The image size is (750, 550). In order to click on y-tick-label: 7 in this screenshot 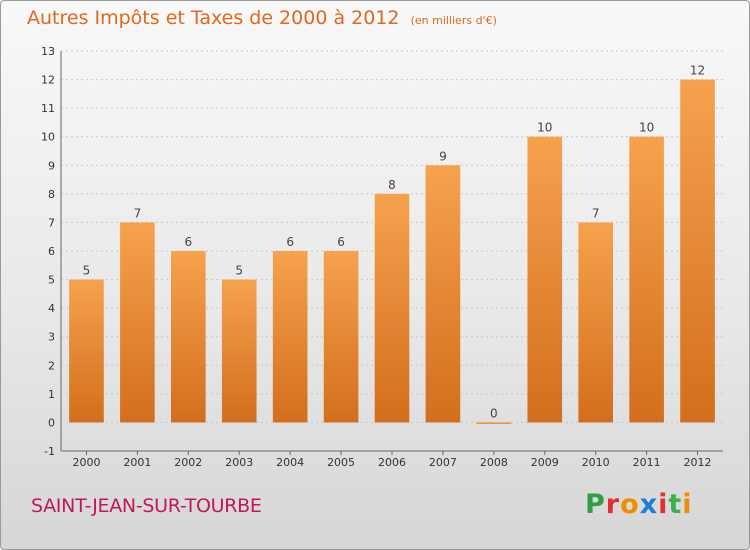, I will do `click(51, 222)`.